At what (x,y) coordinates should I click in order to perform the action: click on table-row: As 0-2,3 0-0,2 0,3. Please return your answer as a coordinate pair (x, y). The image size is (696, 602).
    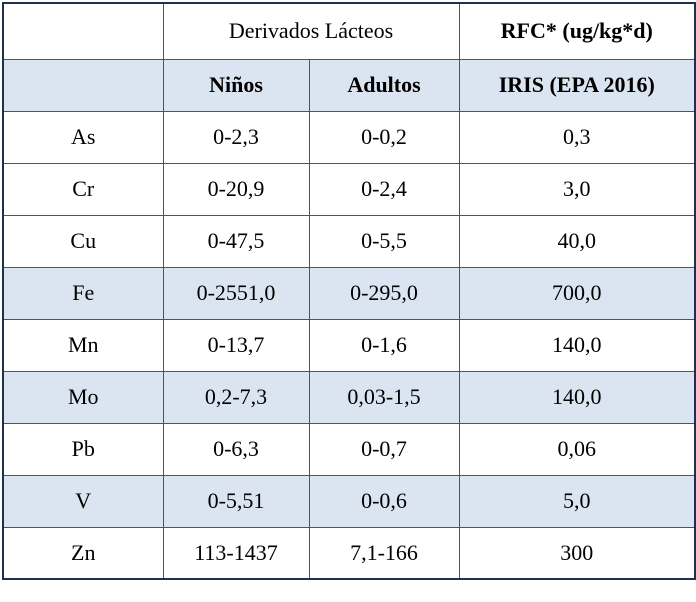
    Looking at the image, I should click on (349, 137).